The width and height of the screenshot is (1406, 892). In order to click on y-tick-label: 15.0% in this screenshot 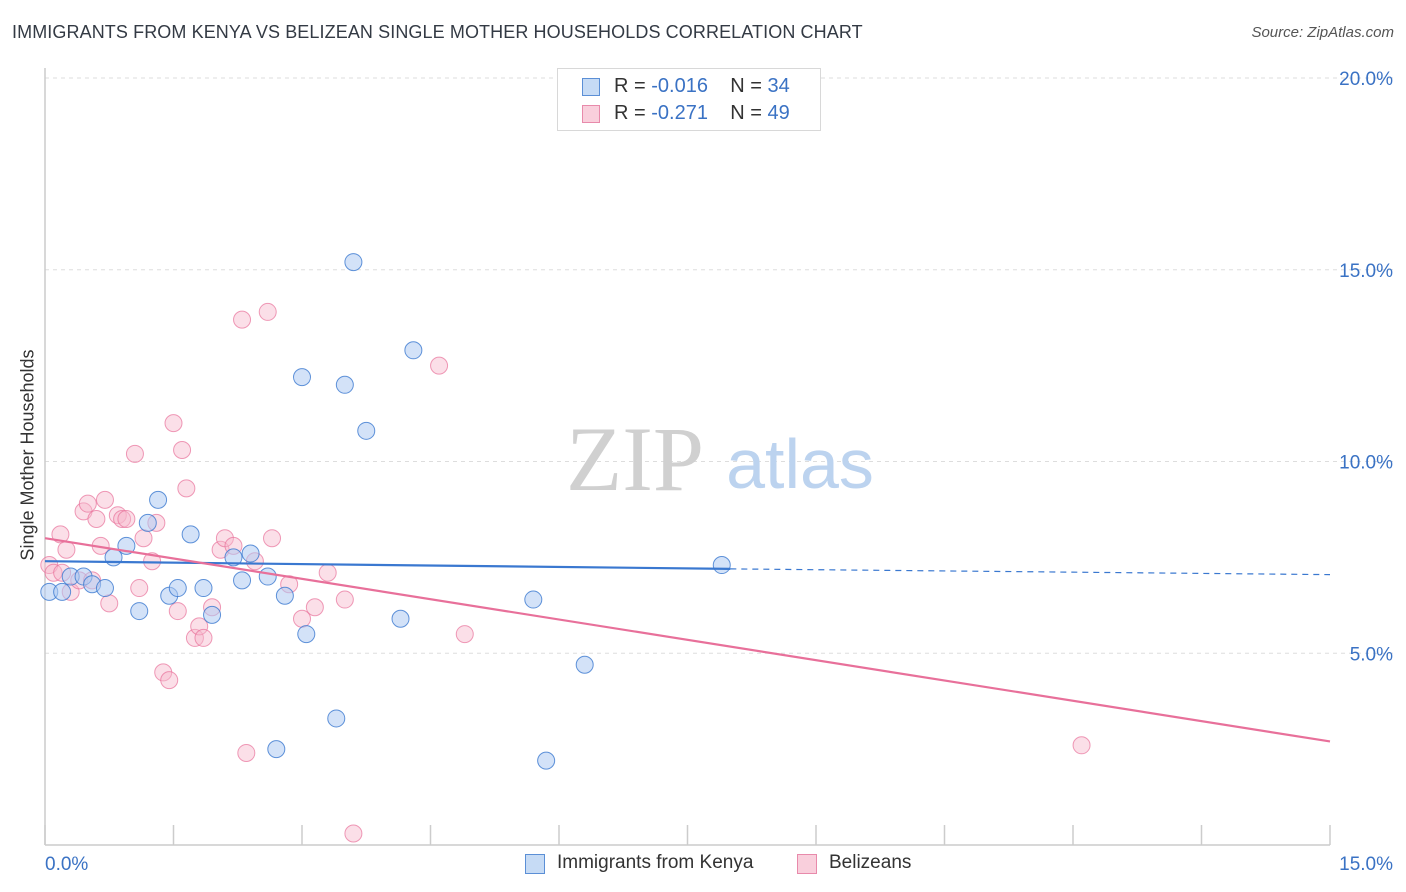, I will do `click(1366, 271)`.